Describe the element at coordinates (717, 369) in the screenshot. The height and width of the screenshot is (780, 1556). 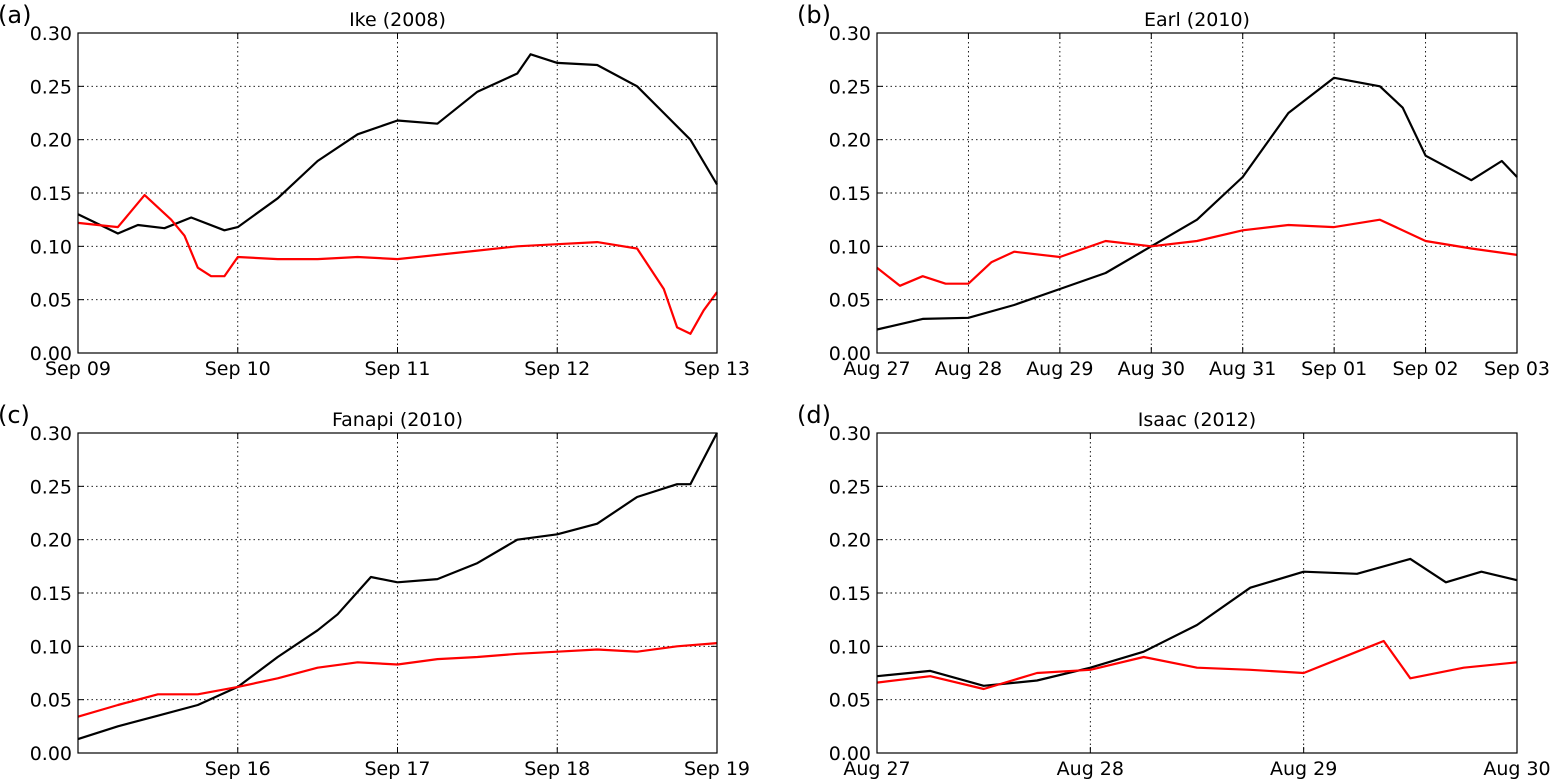
I see `x-tick-label: Sep 13` at that location.